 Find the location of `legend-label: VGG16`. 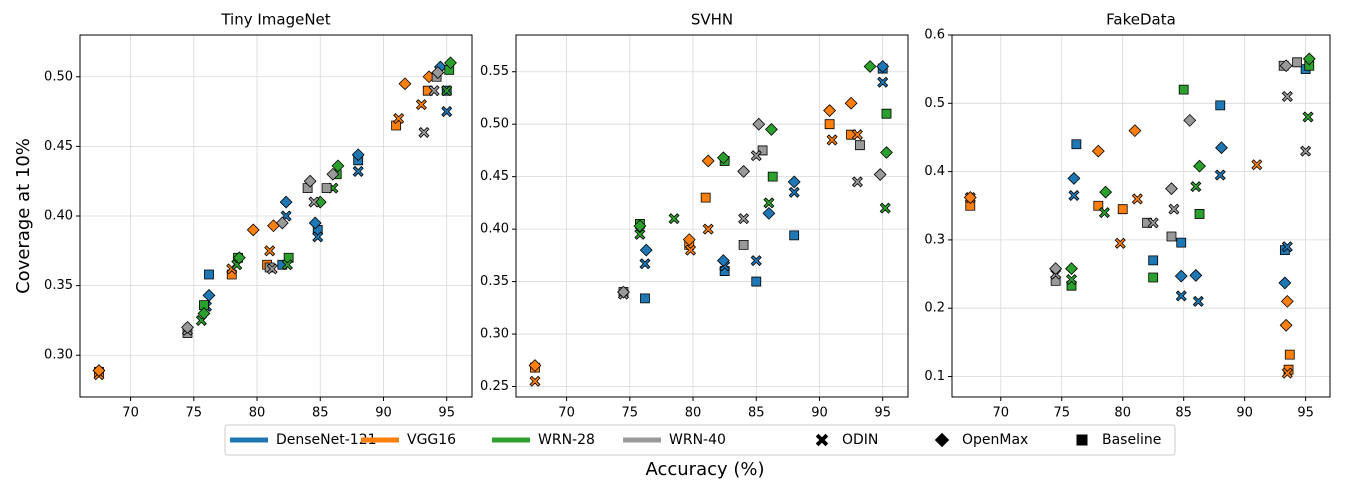

legend-label: VGG16 is located at coordinates (431, 440).